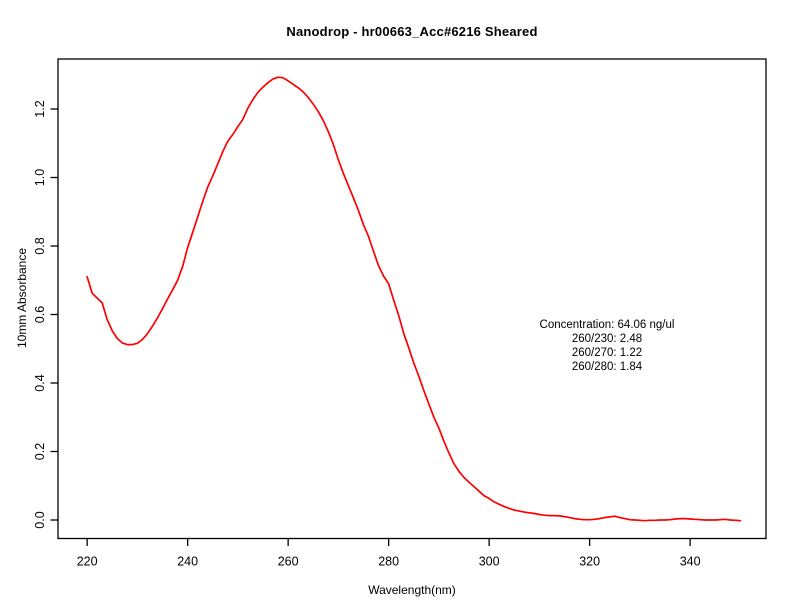 Image resolution: width=792 pixels, height=612 pixels. What do you see at coordinates (87, 562) in the screenshot?
I see `x-tick-label: 220` at bounding box center [87, 562].